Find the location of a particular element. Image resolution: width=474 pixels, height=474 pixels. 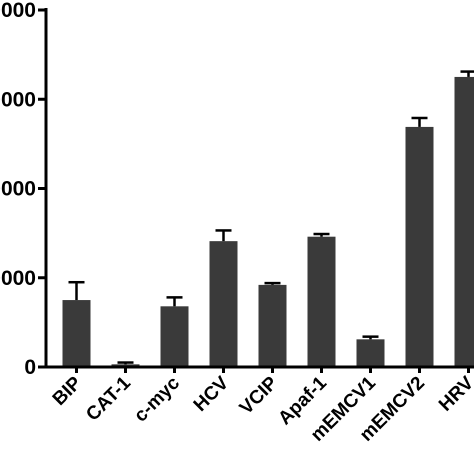

x-tick-label: CAT-1 is located at coordinates (108, 398).